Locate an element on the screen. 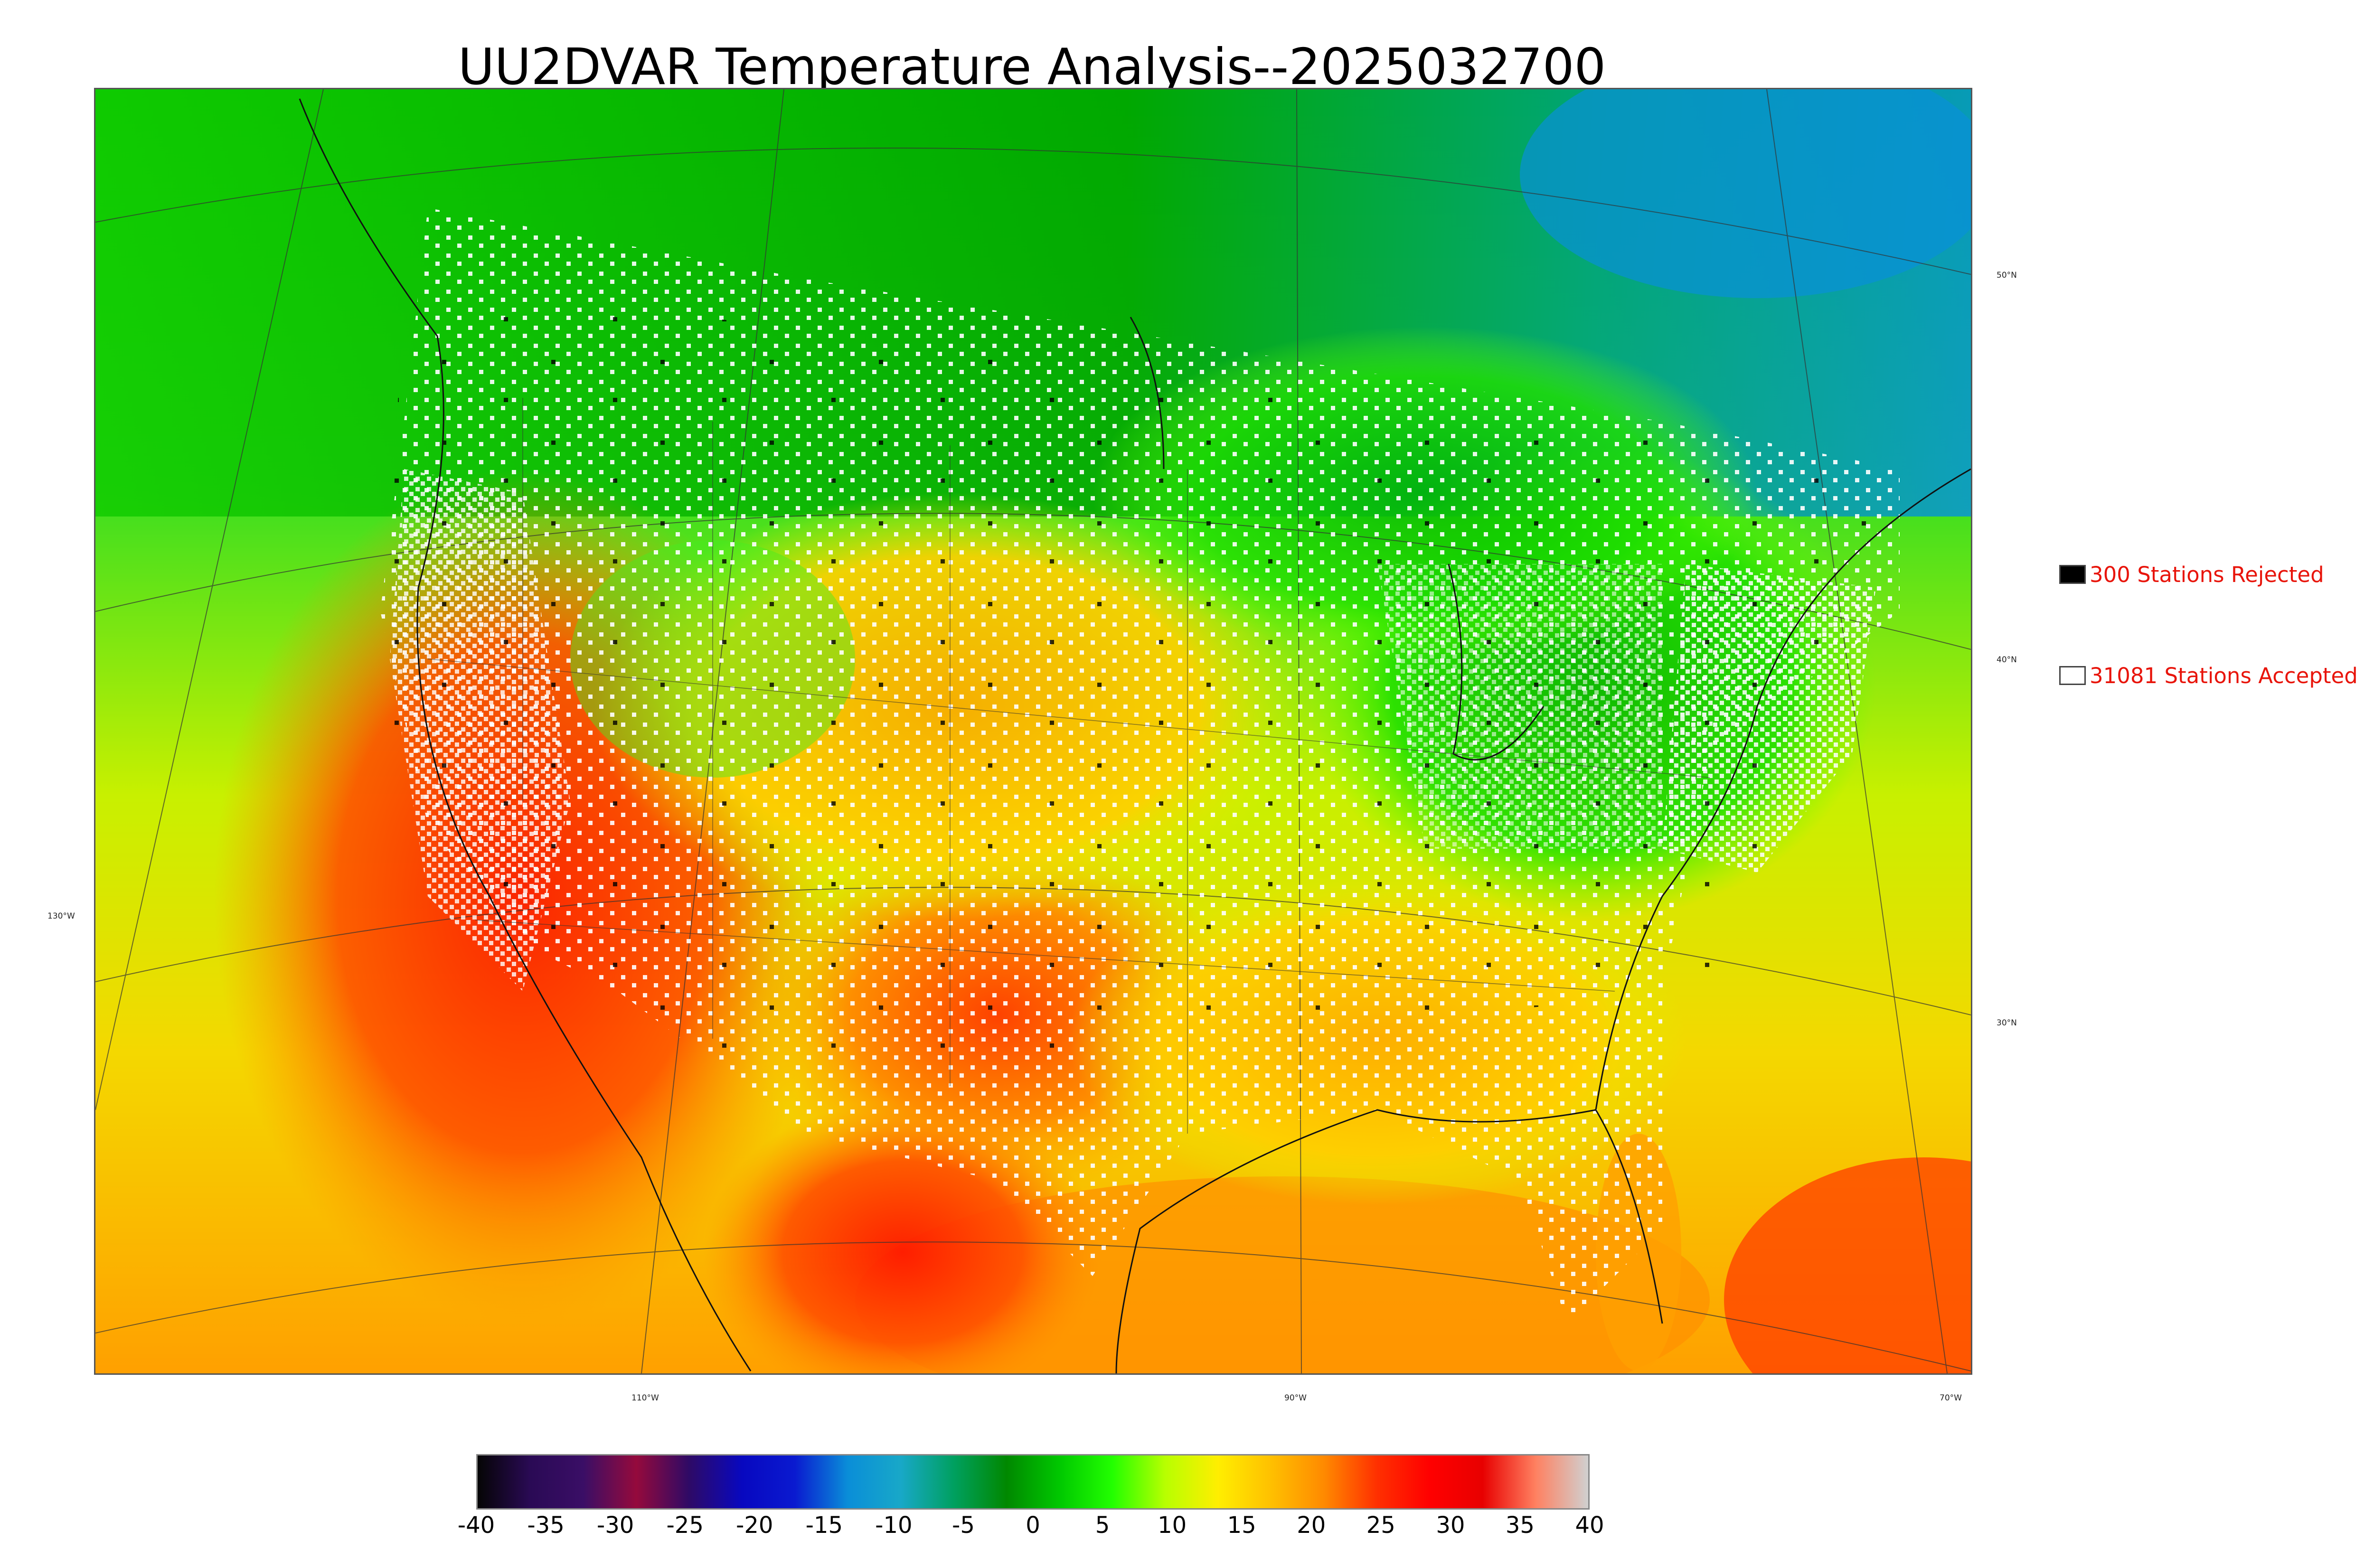 Image resolution: width=2374 pixels, height=1568 pixels. legend-rejected: 300 Stations Rejected is located at coordinates (2191, 575).